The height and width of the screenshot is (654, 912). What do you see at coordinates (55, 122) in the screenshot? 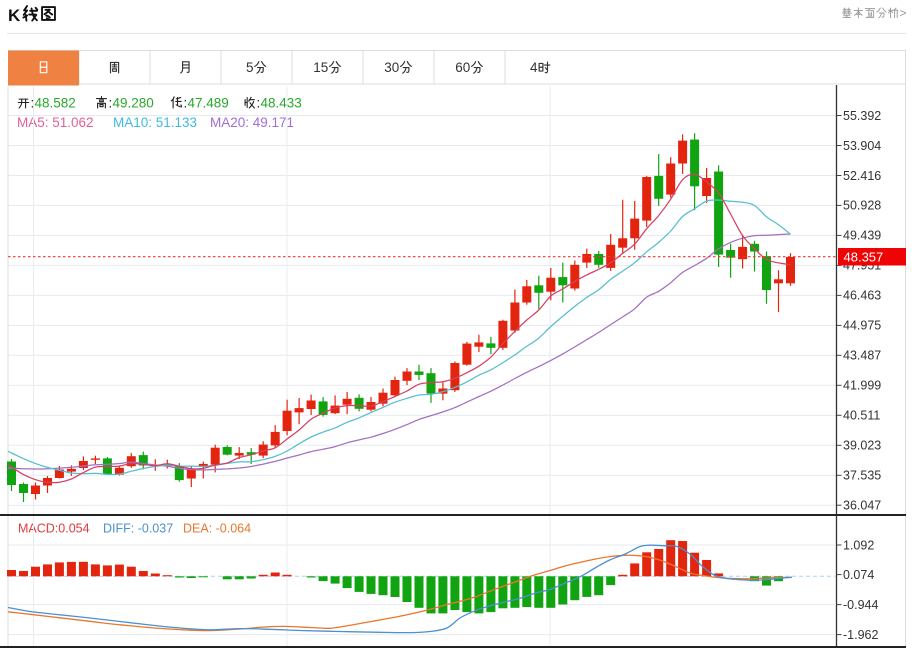
I see `svg-text: MA5: 51.062` at bounding box center [55, 122].